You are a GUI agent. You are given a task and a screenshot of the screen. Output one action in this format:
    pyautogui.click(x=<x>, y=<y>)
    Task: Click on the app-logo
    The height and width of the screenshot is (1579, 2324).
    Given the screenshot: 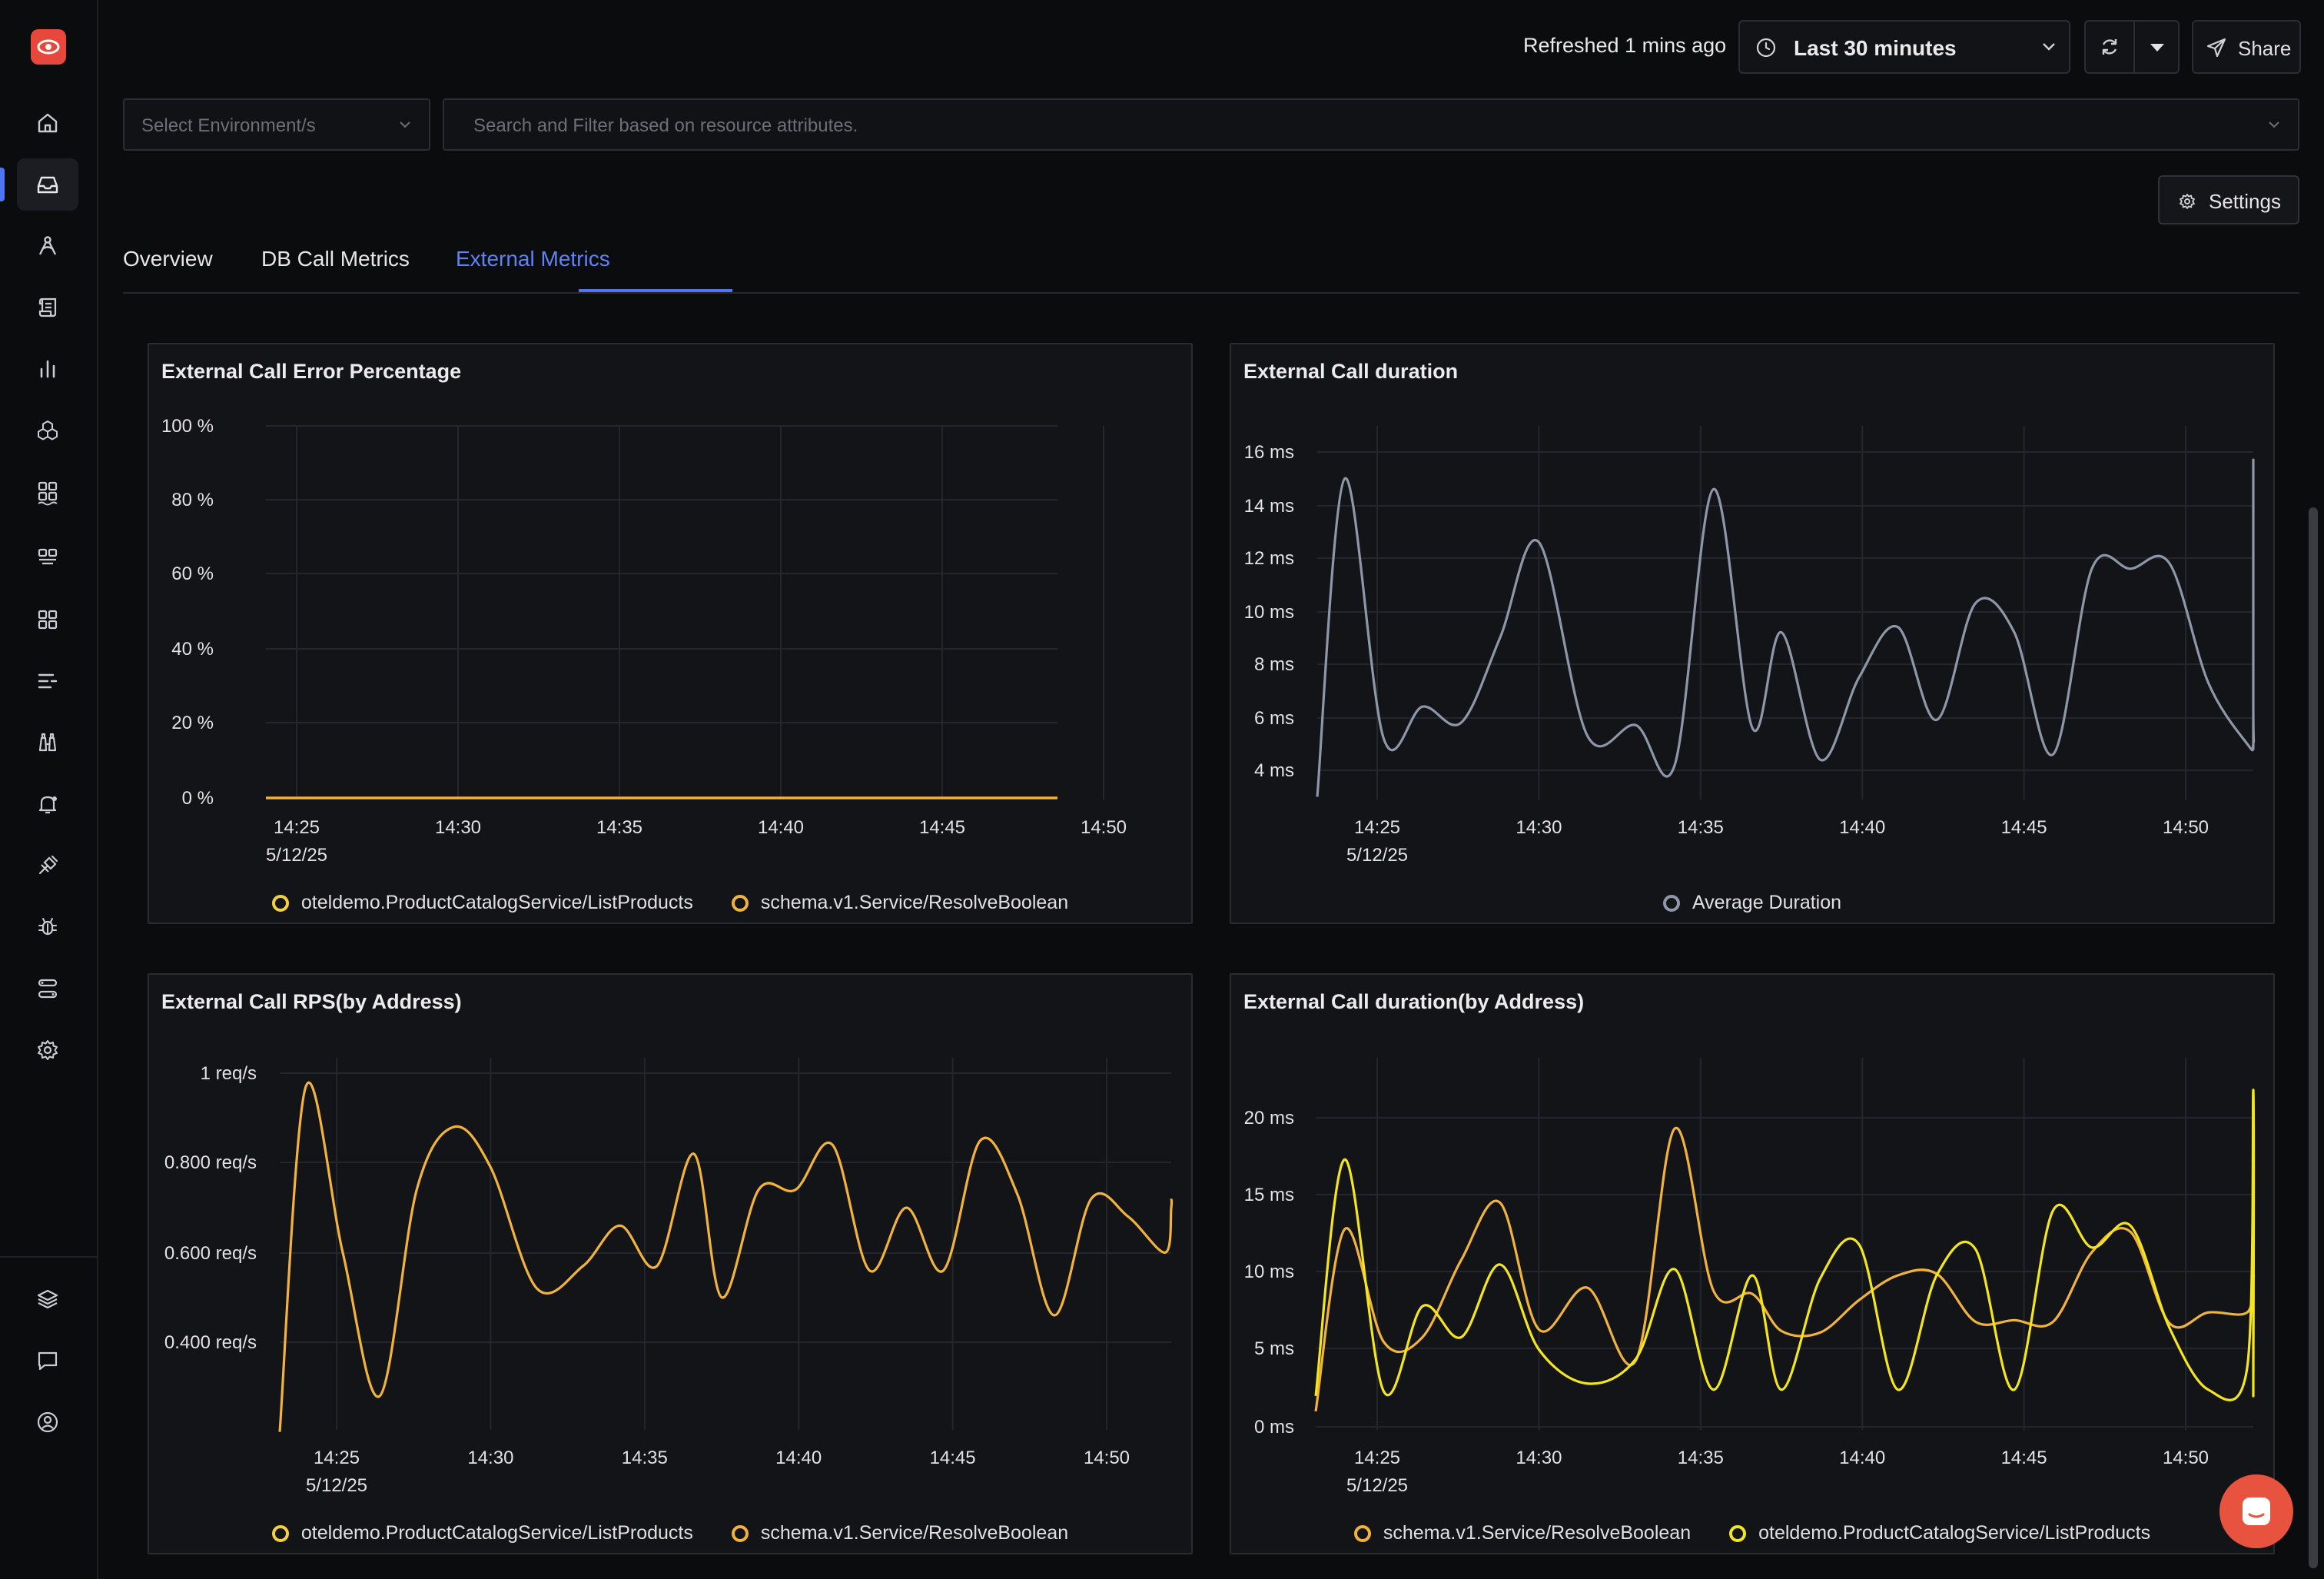 What is the action you would take?
    pyautogui.click(x=48, y=47)
    